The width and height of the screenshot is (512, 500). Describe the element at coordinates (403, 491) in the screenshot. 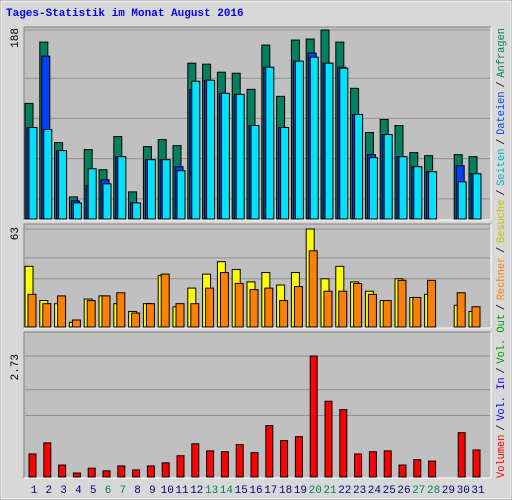

I see `x-tick-label: 26` at that location.